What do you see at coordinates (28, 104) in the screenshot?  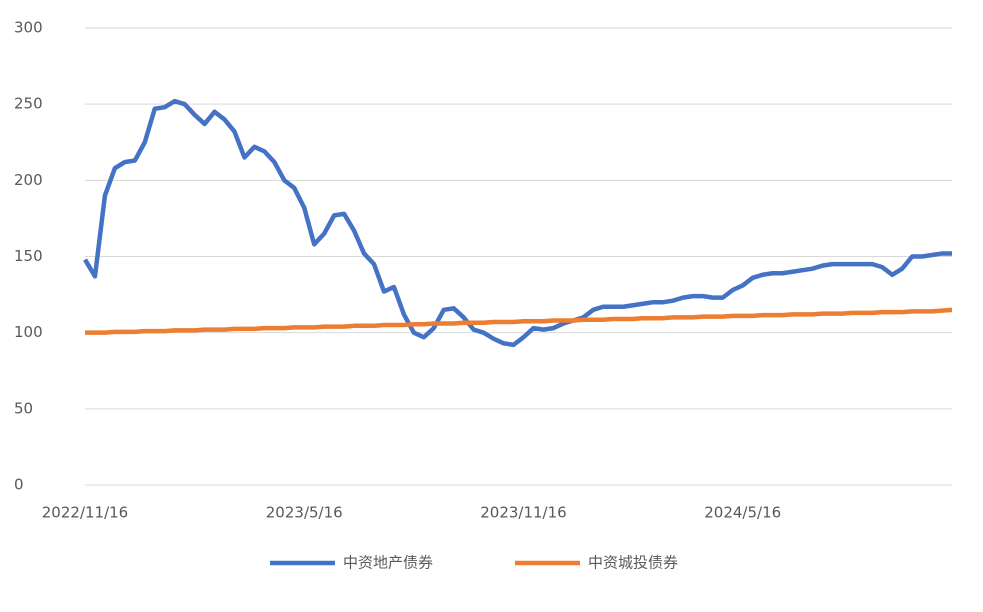 I see `y-tick-label: 250` at bounding box center [28, 104].